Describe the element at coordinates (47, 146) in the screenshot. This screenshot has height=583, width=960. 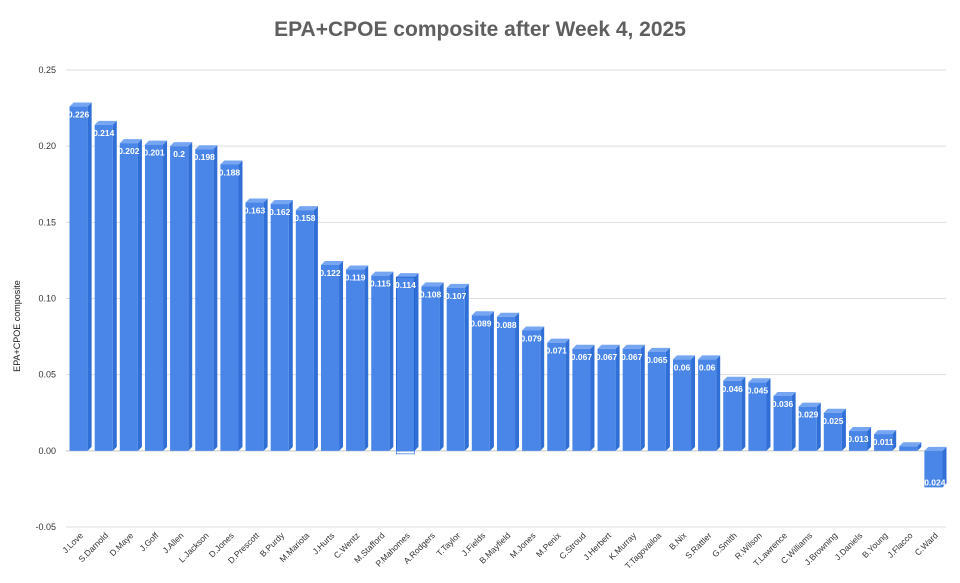
I see `y-tick-label: 0.20` at that location.